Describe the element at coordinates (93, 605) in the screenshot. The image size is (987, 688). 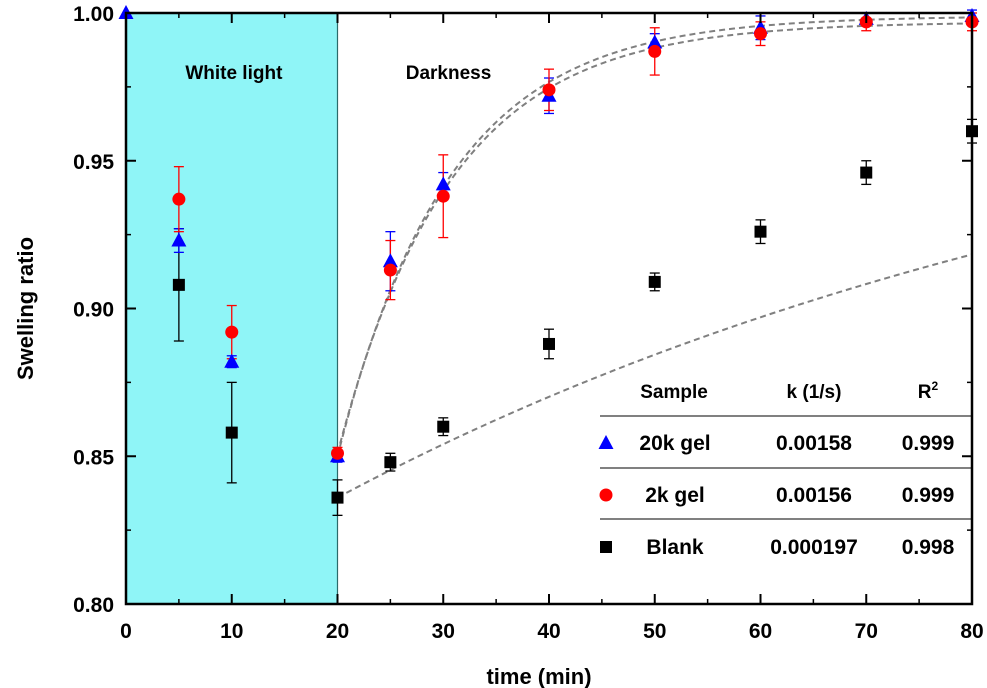
I see `y-tick-label: 0.80` at that location.